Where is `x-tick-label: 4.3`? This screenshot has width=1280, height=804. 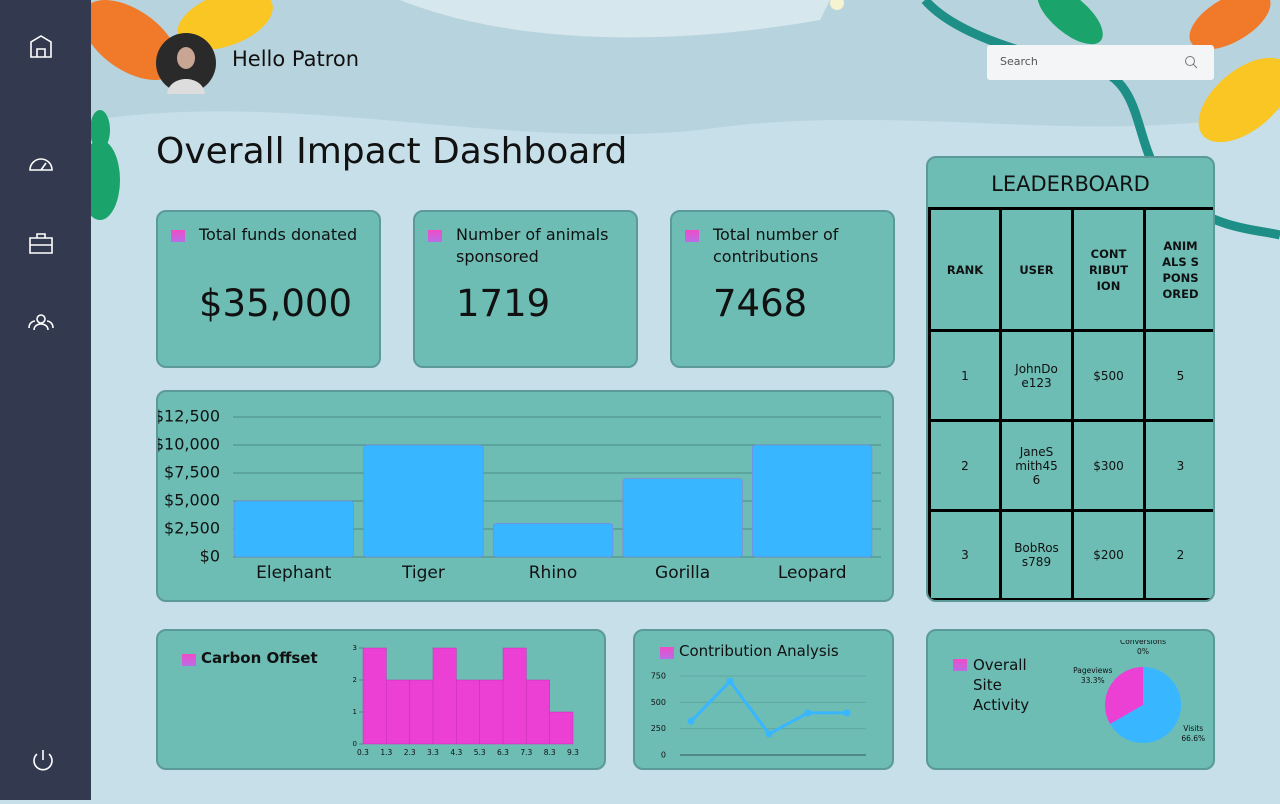
x-tick-label: 4.3 is located at coordinates (456, 752).